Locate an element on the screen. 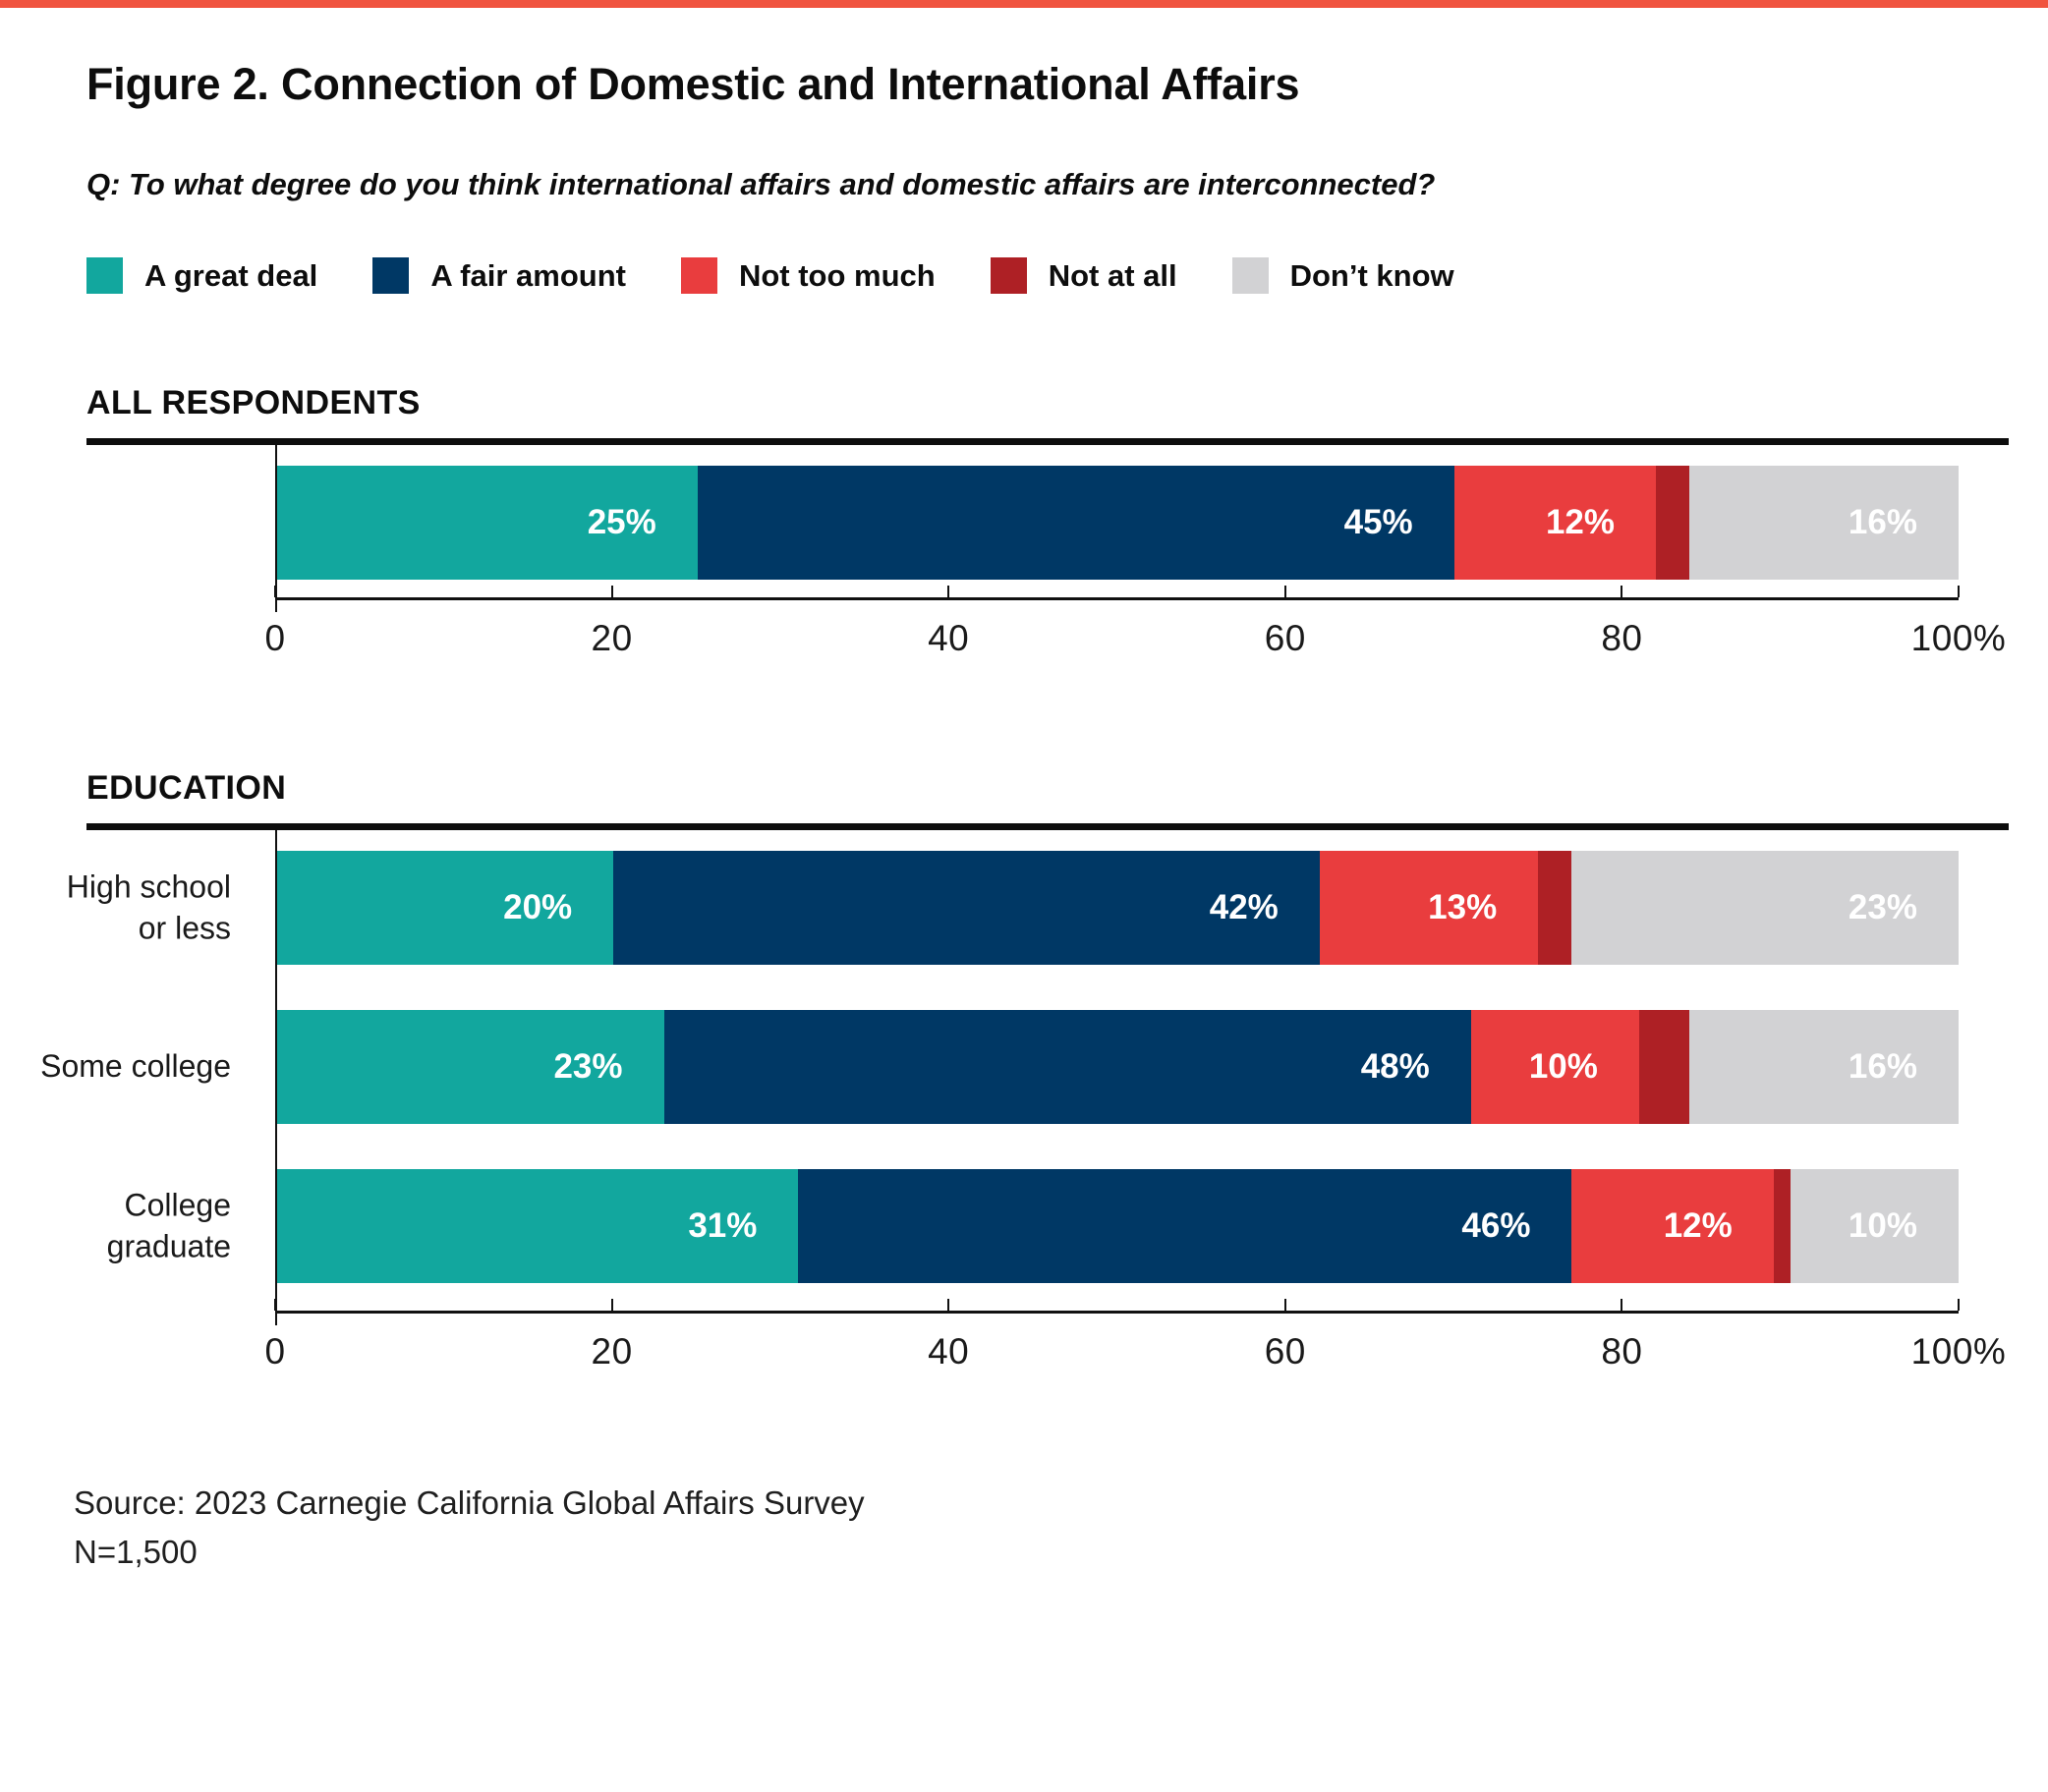 This screenshot has height=1792, width=2048. category-label: Some college is located at coordinates (135, 1066).